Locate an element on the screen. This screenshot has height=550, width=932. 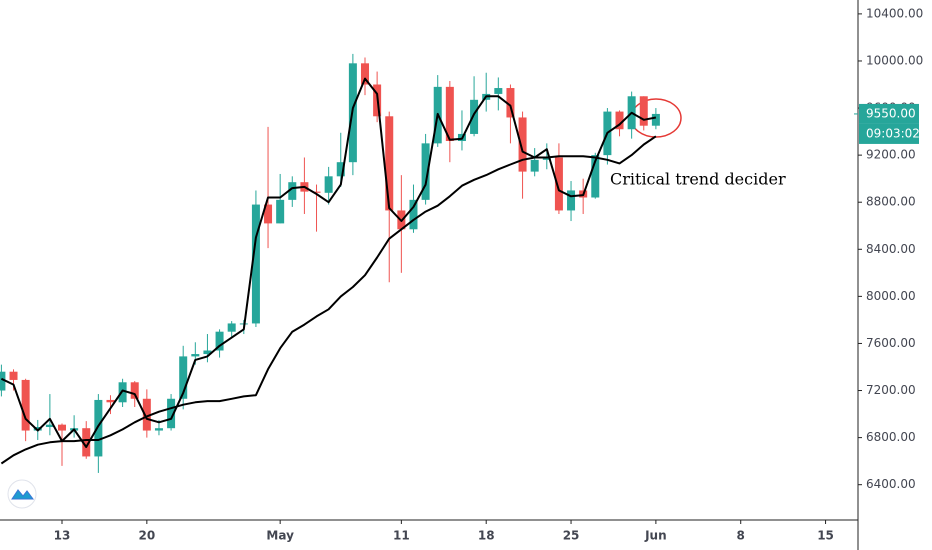
countdown-box is located at coordinates (889, 133).